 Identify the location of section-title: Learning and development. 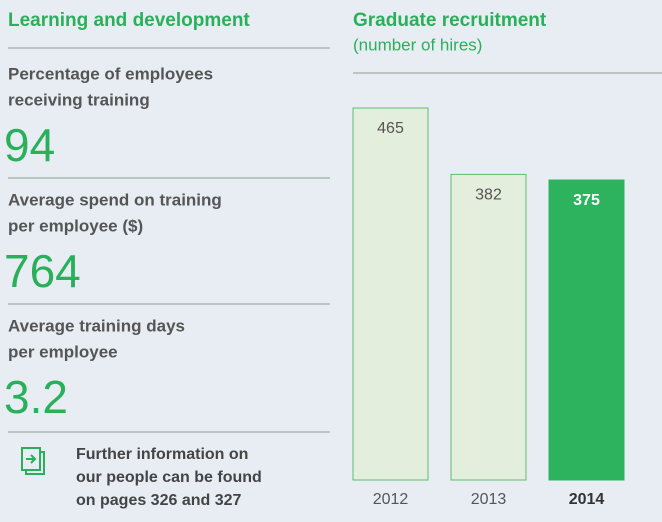
(129, 20).